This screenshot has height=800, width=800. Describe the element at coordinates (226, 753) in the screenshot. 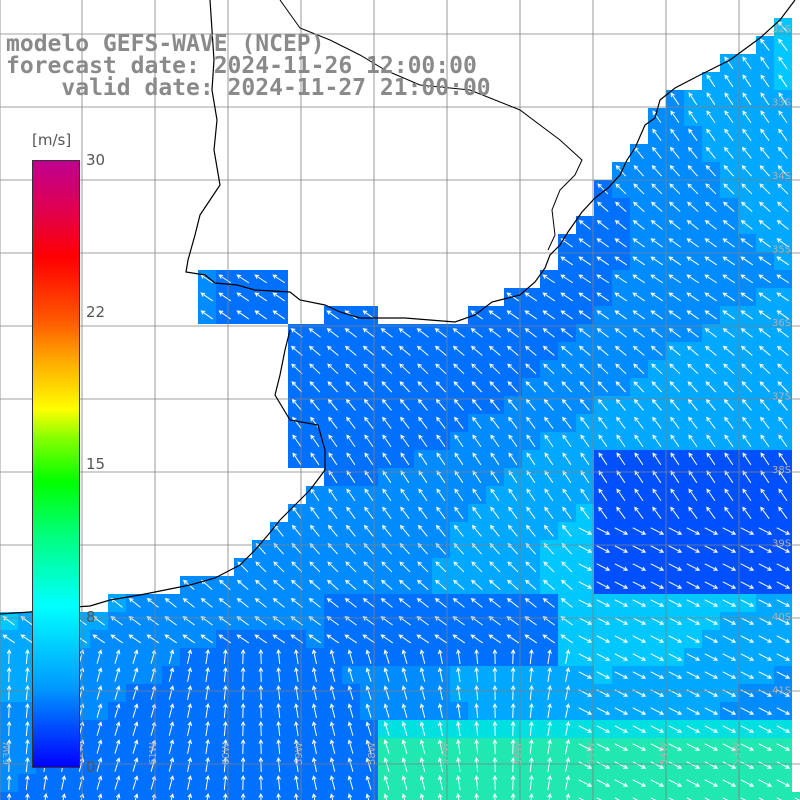

I see `longitude-label: 60W` at that location.